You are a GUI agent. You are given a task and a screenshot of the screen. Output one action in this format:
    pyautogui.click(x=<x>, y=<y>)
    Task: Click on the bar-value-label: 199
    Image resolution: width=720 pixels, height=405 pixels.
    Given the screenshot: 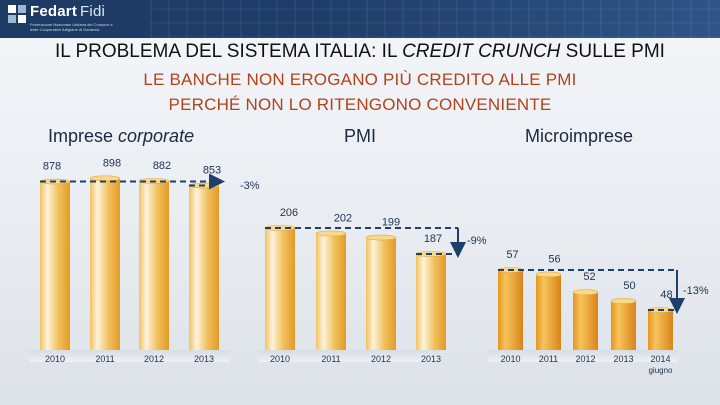 What is the action you would take?
    pyautogui.click(x=391, y=223)
    